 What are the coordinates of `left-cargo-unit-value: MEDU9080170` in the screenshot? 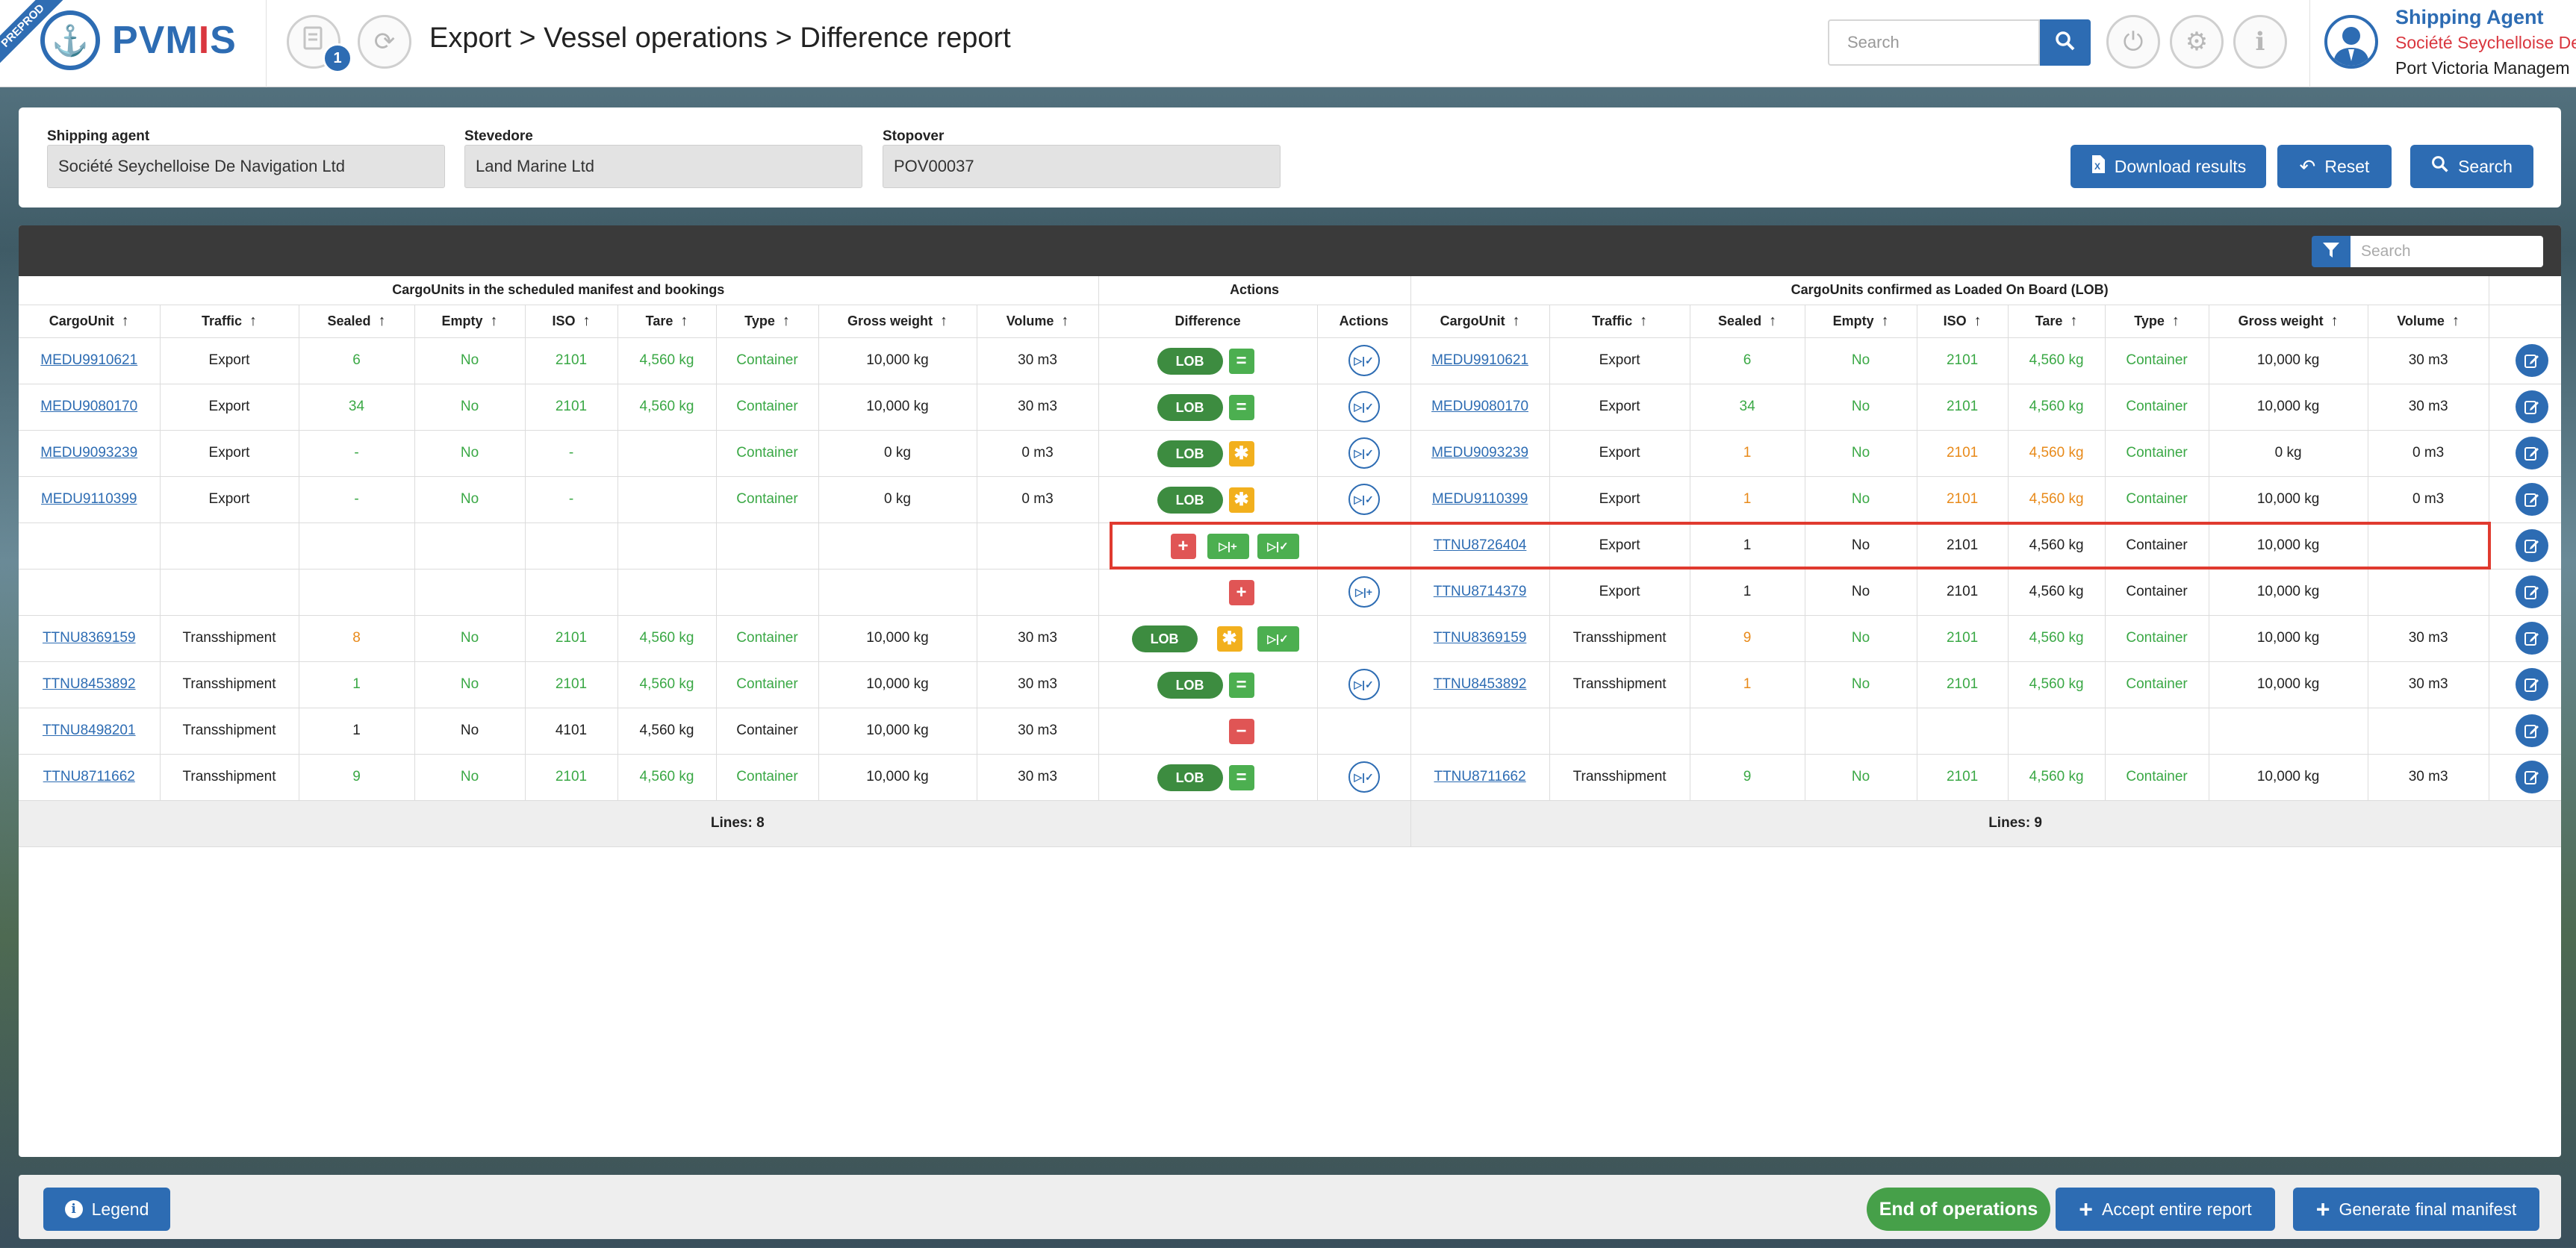 It's located at (89, 406).